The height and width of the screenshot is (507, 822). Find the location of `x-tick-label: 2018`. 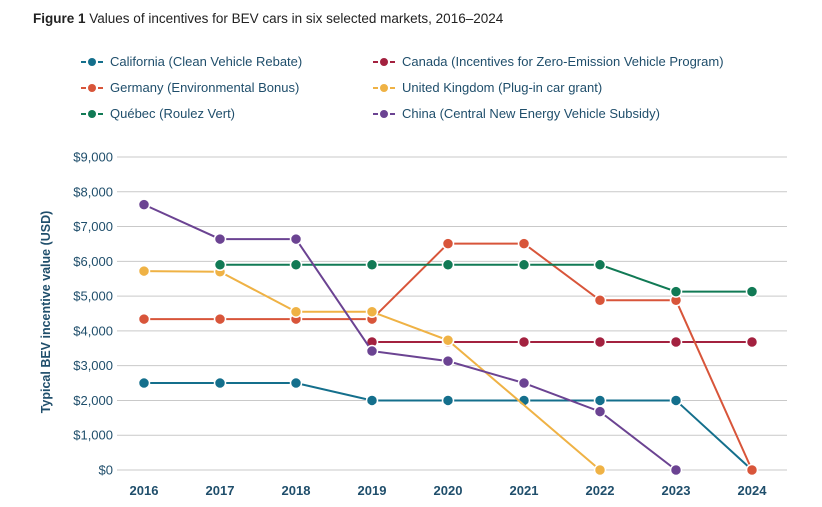

x-tick-label: 2018 is located at coordinates (296, 490).